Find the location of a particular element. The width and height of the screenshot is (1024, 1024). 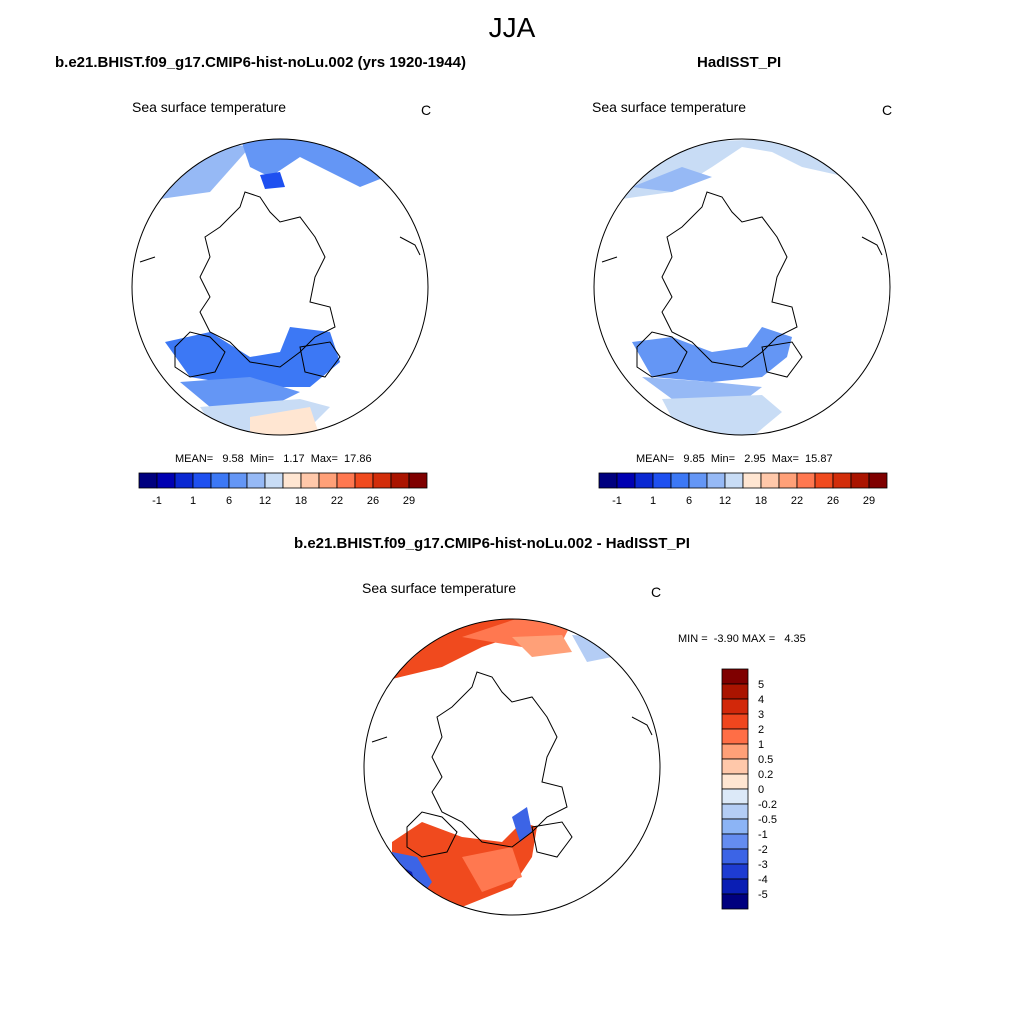

model-warm-patch is located at coordinates (285, 421).